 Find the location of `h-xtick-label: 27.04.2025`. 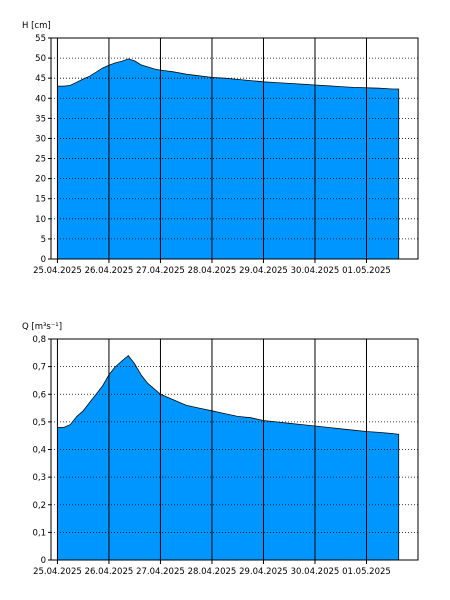

h-xtick-label: 27.04.2025 is located at coordinates (160, 271).